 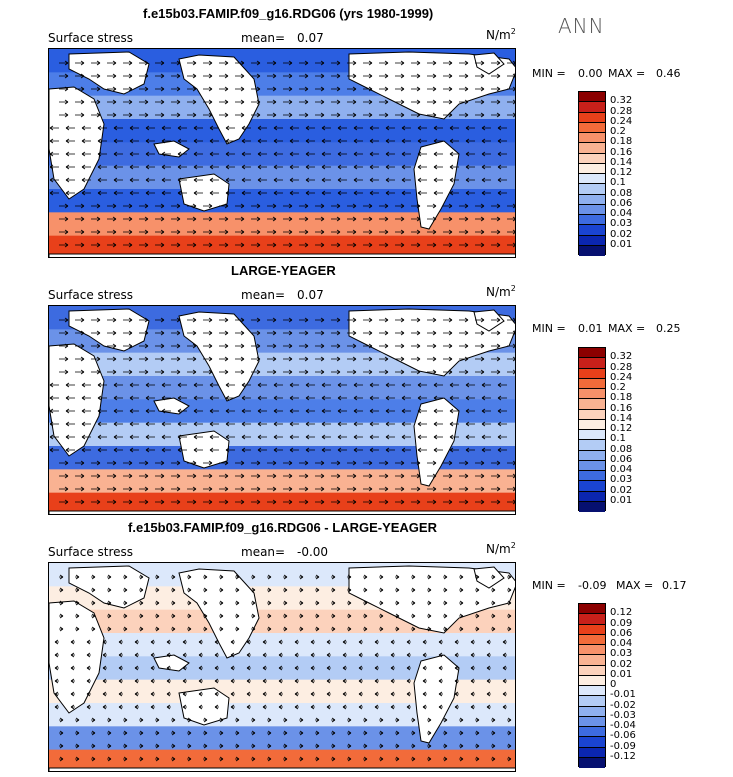 I want to click on colorbar-tick-label: 0.08, so click(x=621, y=193).